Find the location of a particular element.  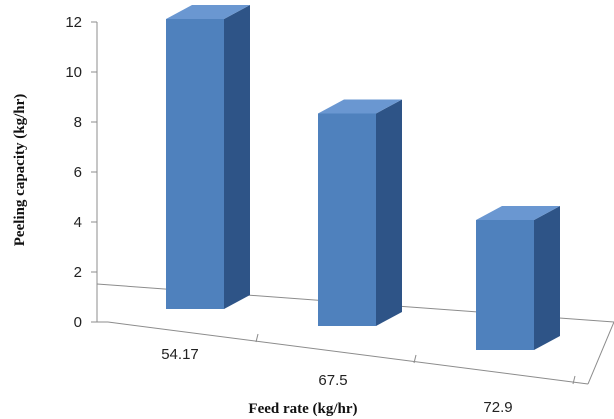

x-tick-label: 54.17 is located at coordinates (180, 354).